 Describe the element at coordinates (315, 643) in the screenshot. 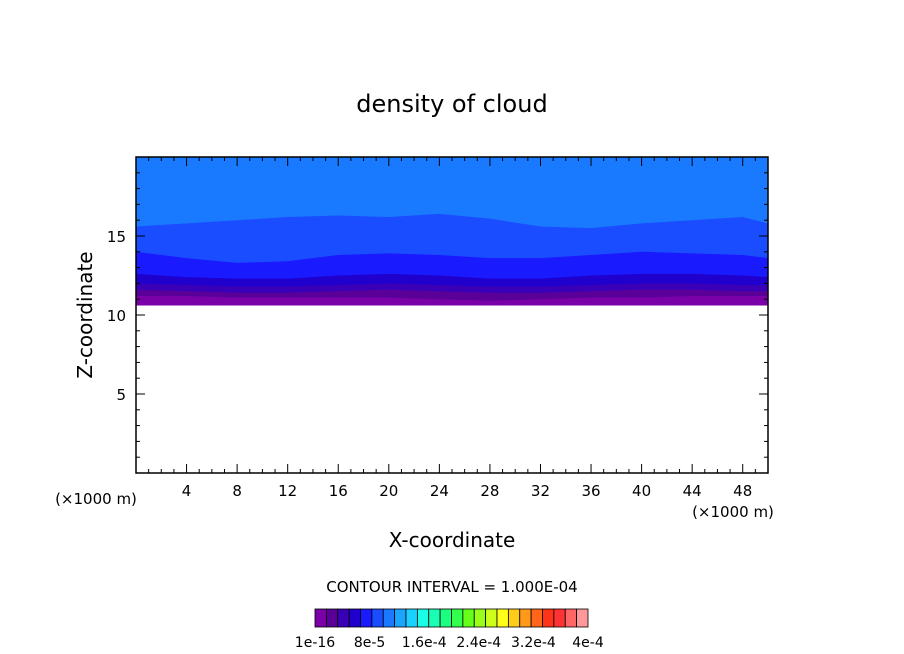

I see `colorbar-label: 1e-16` at that location.